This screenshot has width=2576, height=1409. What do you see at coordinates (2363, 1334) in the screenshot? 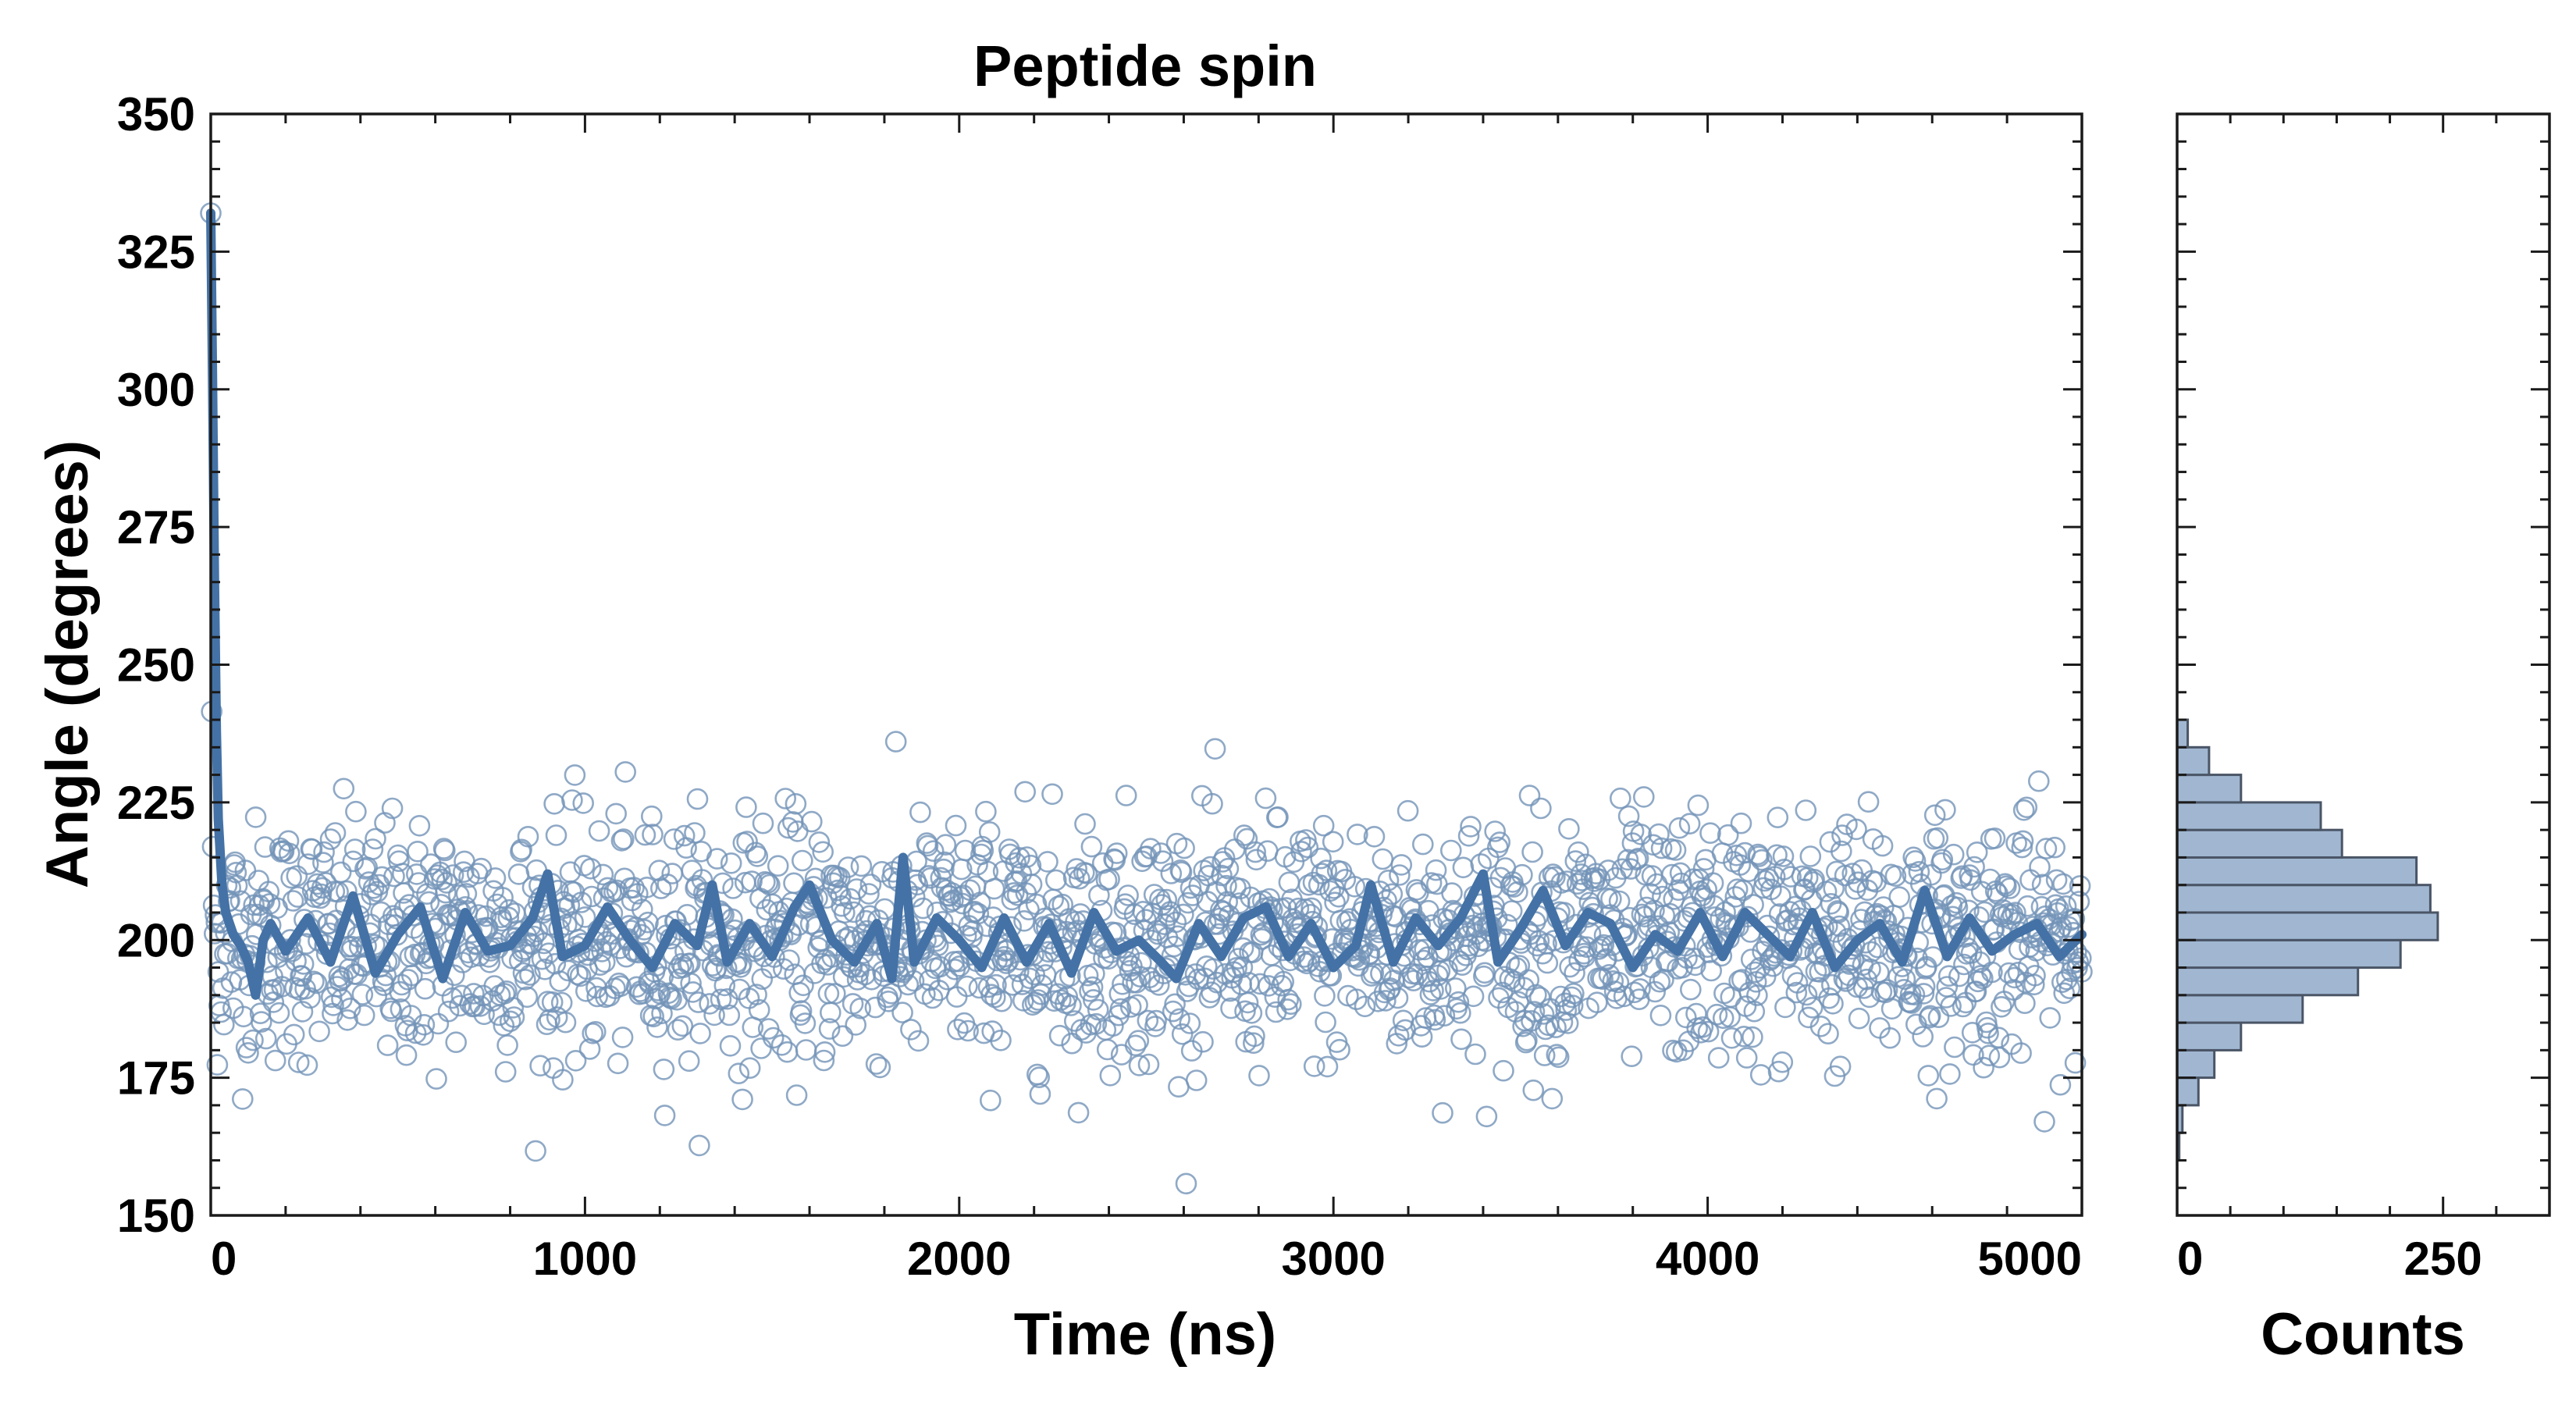
I see `histogram-x-axis-label: Counts` at bounding box center [2363, 1334].